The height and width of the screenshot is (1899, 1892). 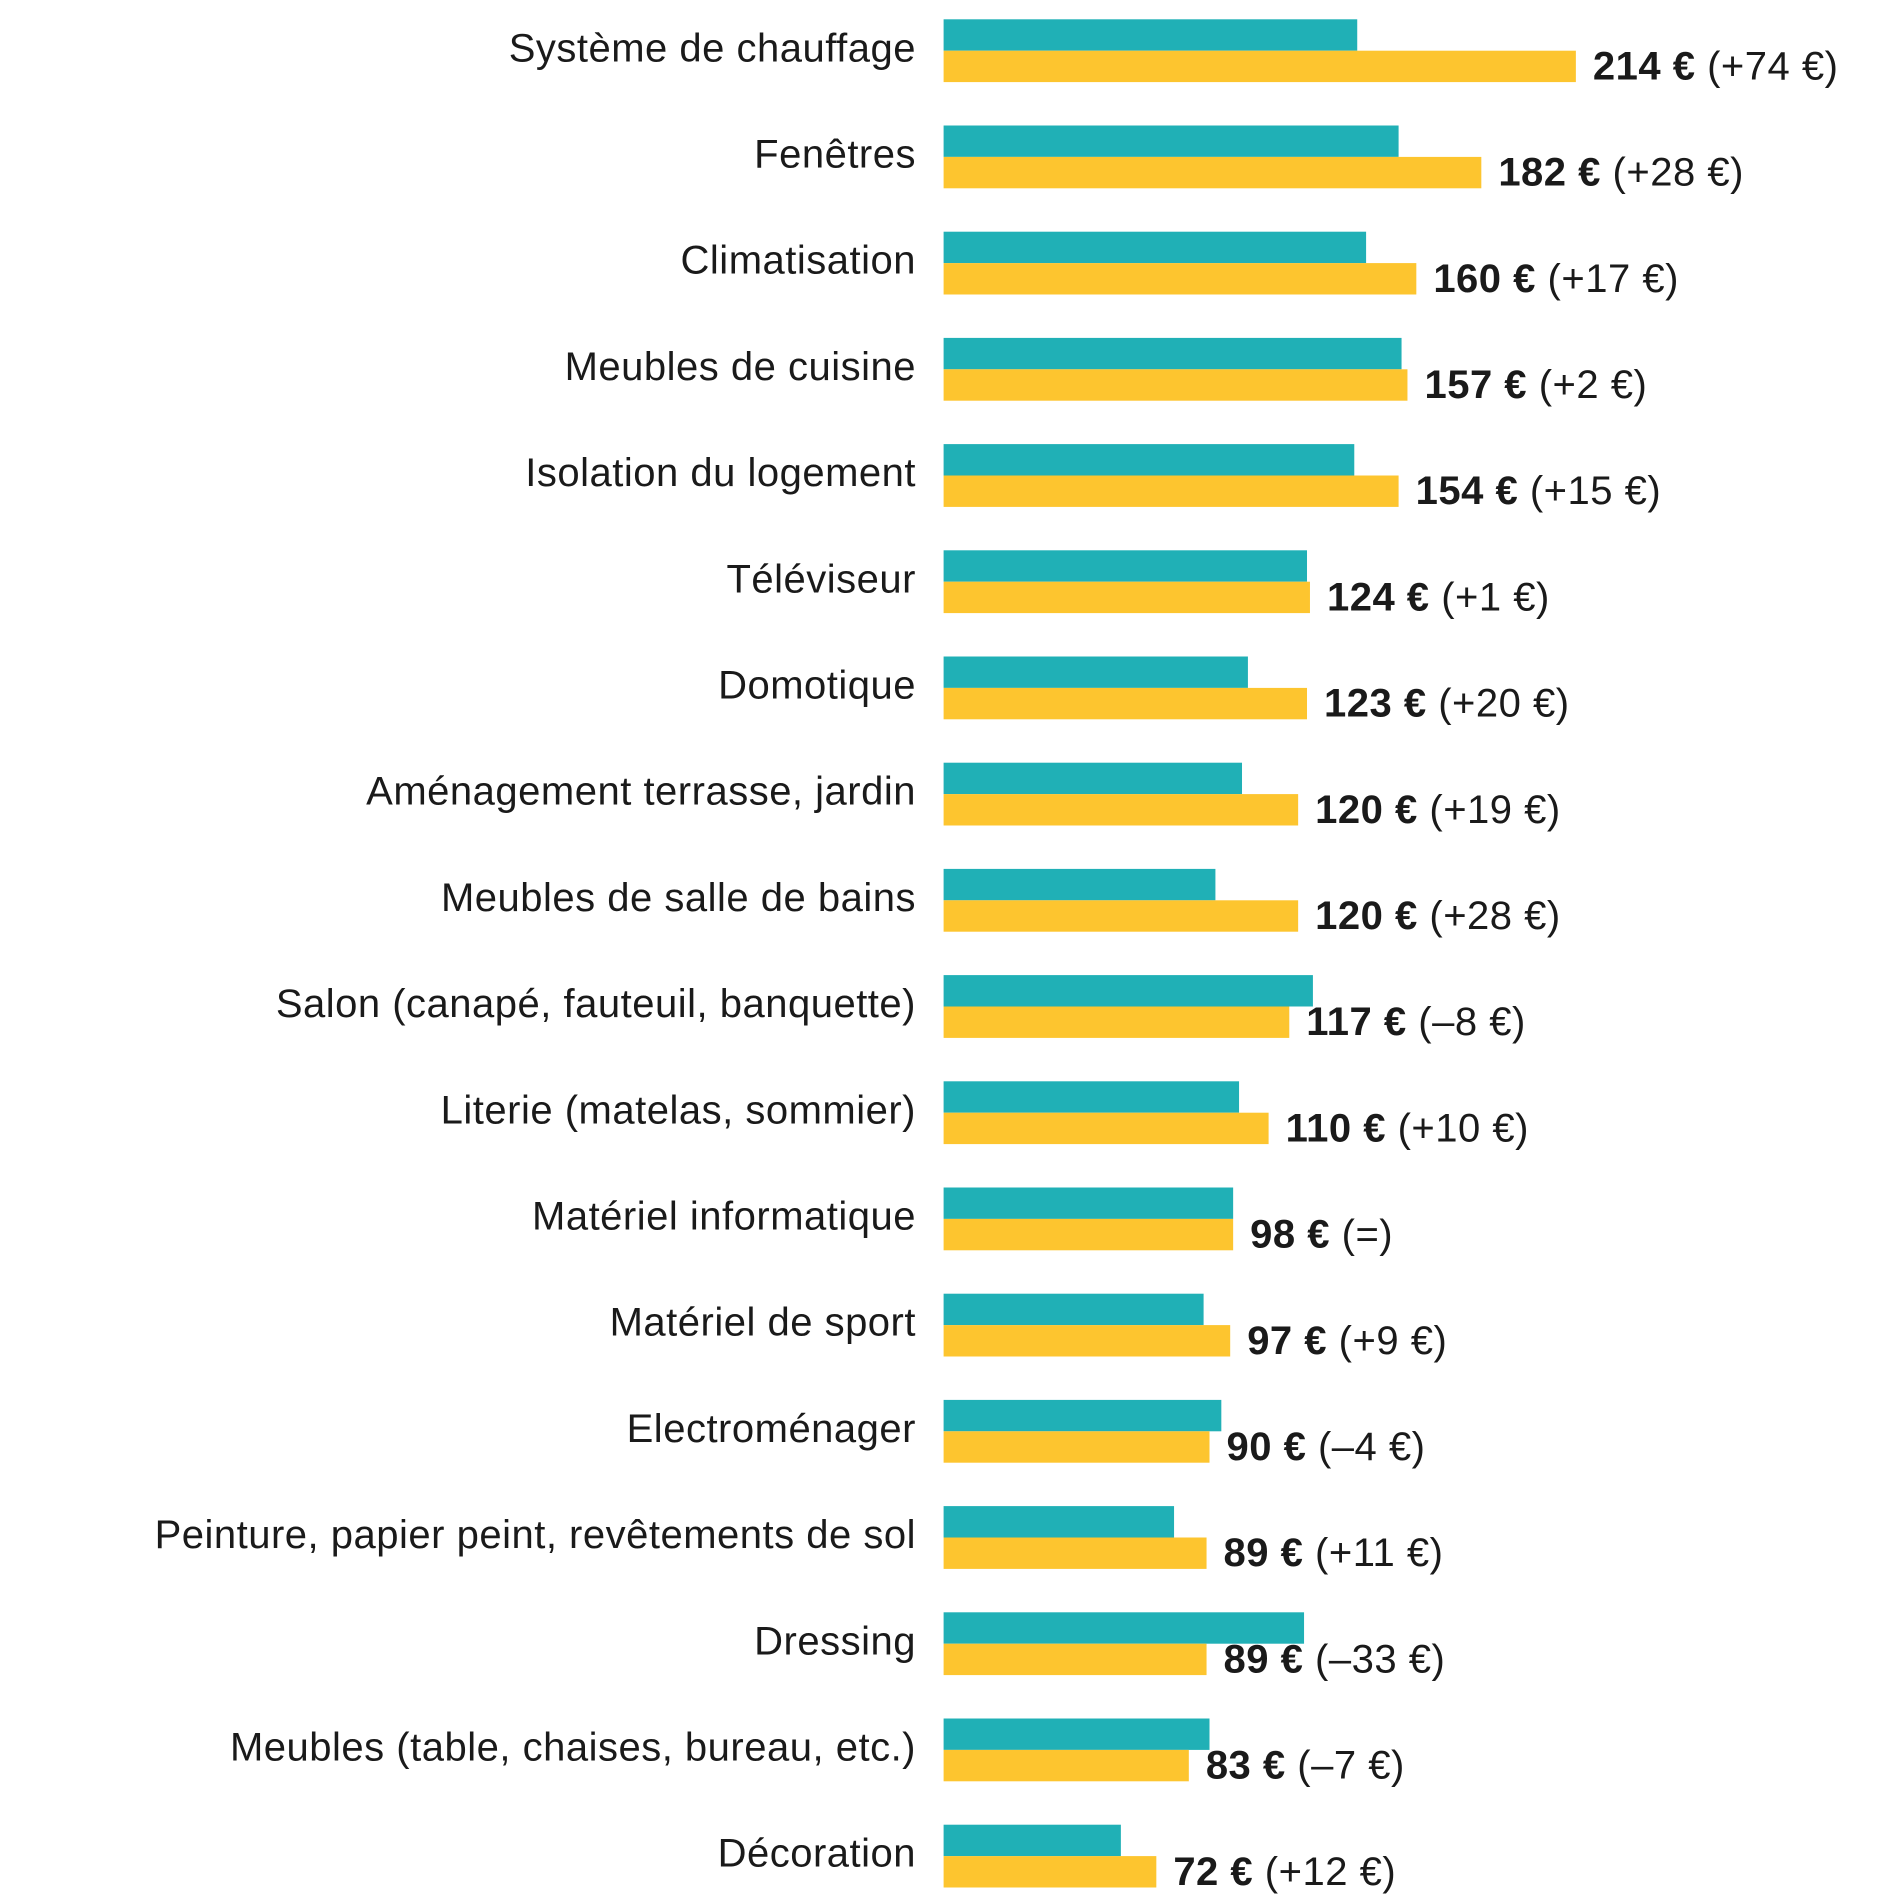 I want to click on change-label: (+15 €), so click(x=1595, y=491).